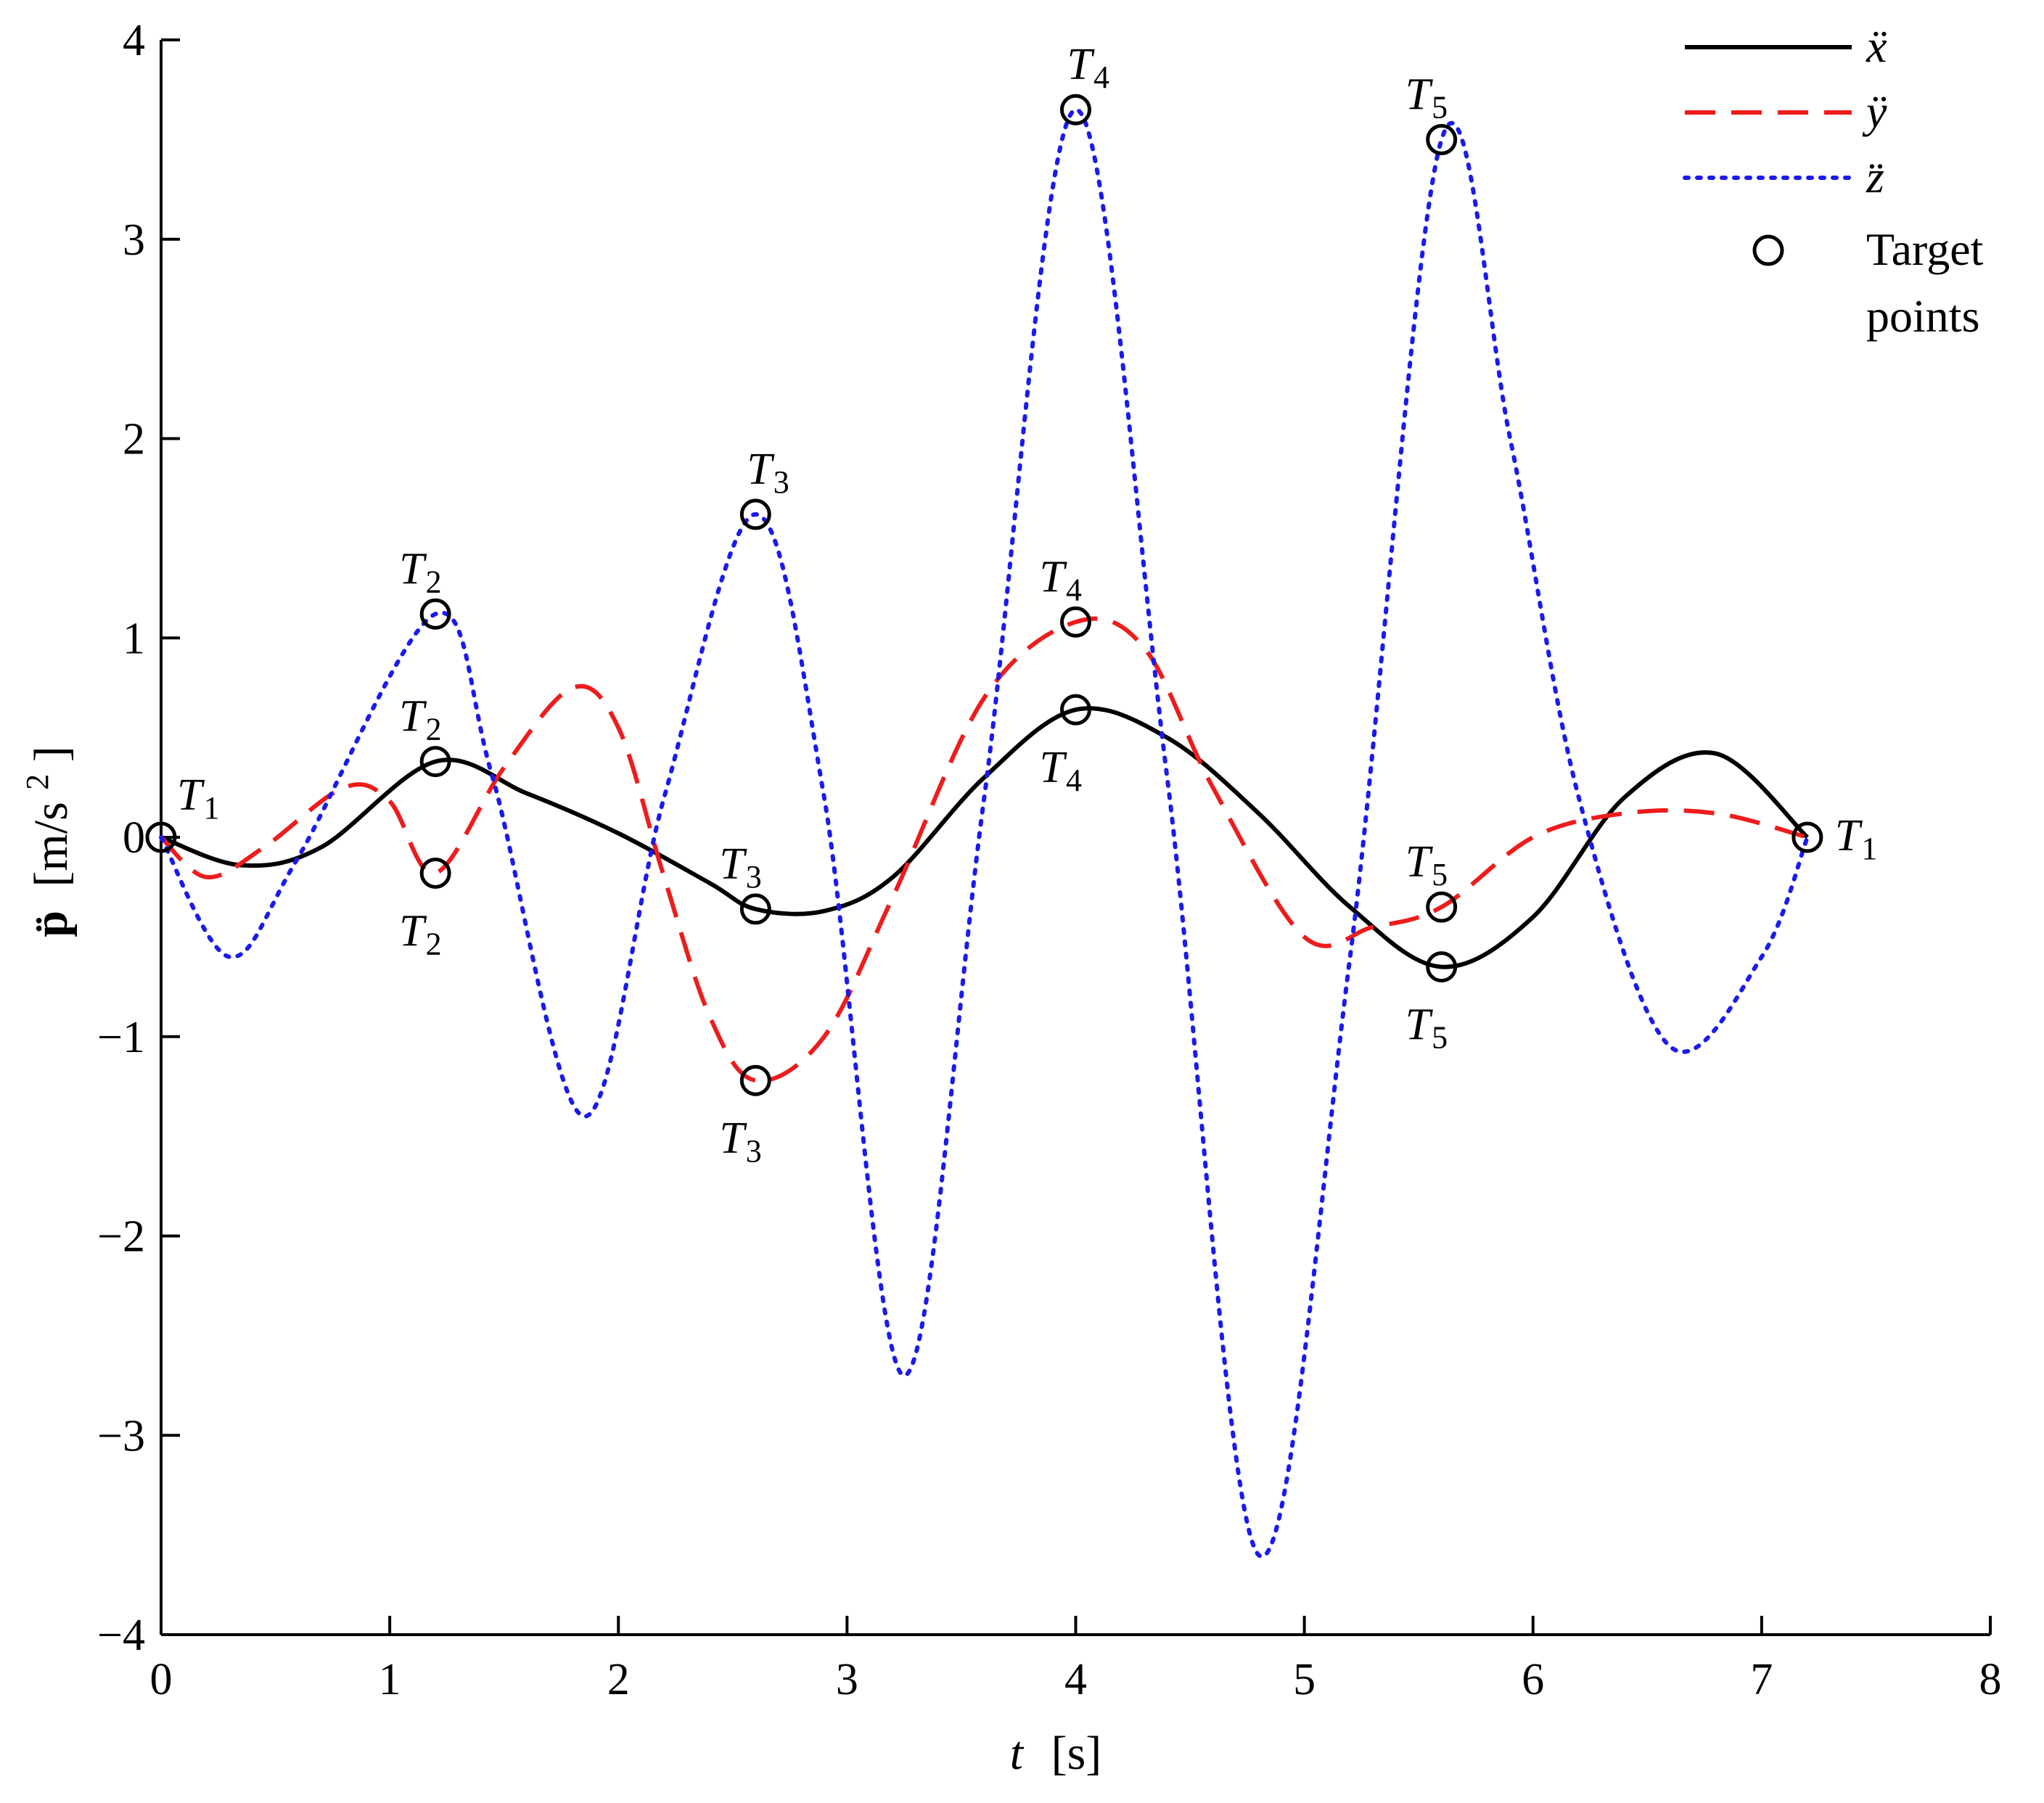  I want to click on y-tick-label: −3, so click(121, 1436).